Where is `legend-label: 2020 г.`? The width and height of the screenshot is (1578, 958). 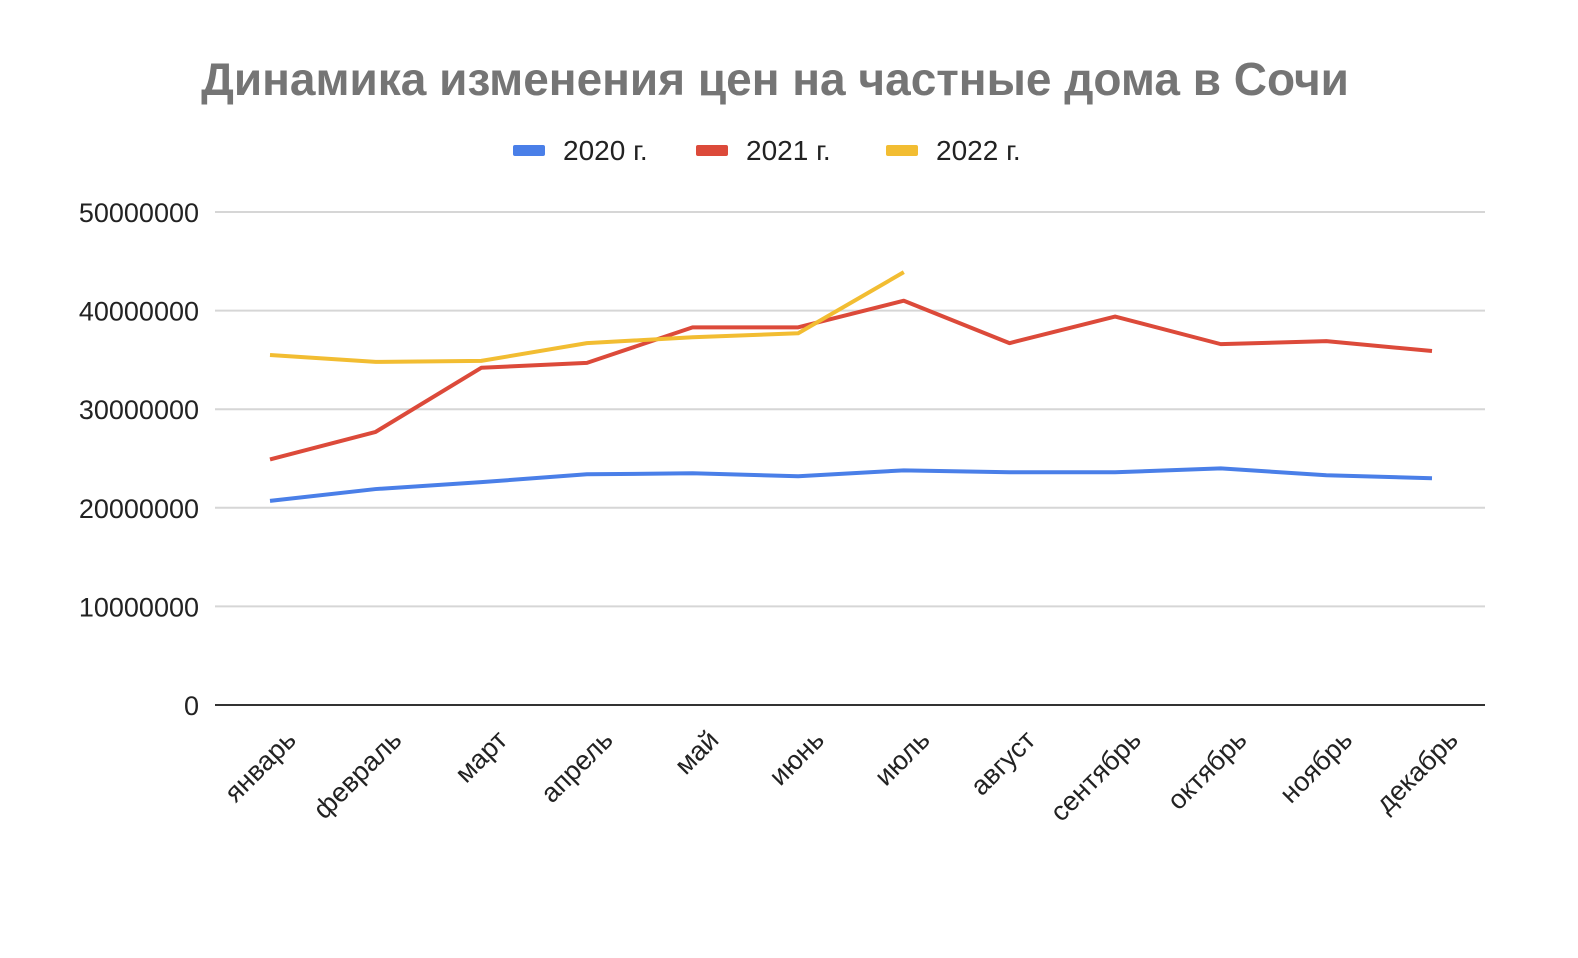
legend-label: 2020 г. is located at coordinates (605, 150).